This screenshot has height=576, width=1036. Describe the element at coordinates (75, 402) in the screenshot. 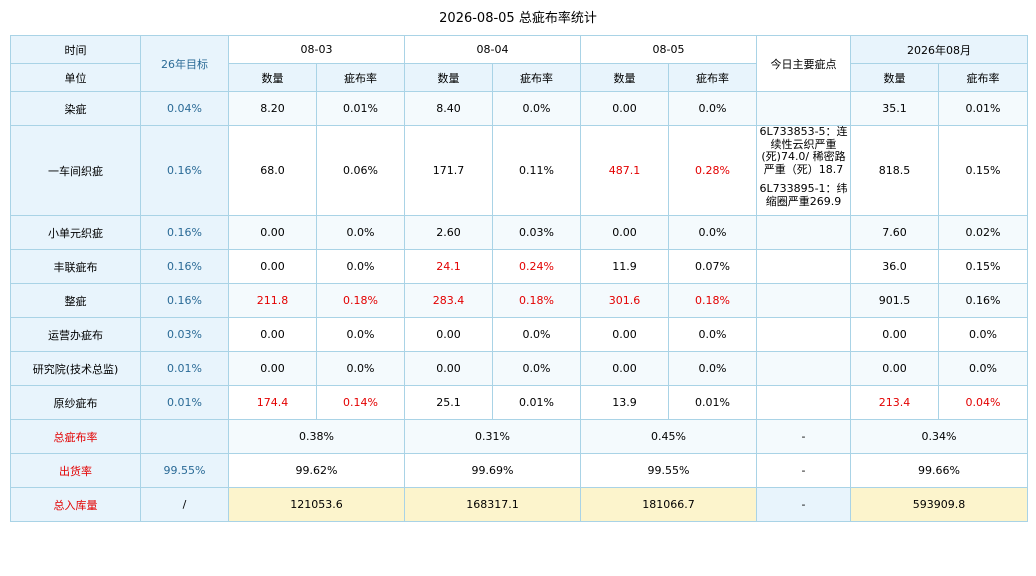

I see `row-label: 原纱疵布` at that location.